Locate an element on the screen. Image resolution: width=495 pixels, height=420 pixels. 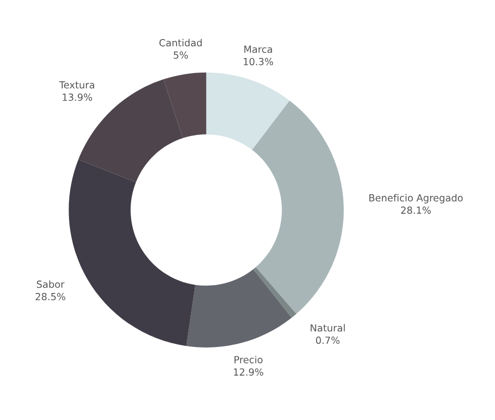
slice-label: Textura is located at coordinates (76, 85).